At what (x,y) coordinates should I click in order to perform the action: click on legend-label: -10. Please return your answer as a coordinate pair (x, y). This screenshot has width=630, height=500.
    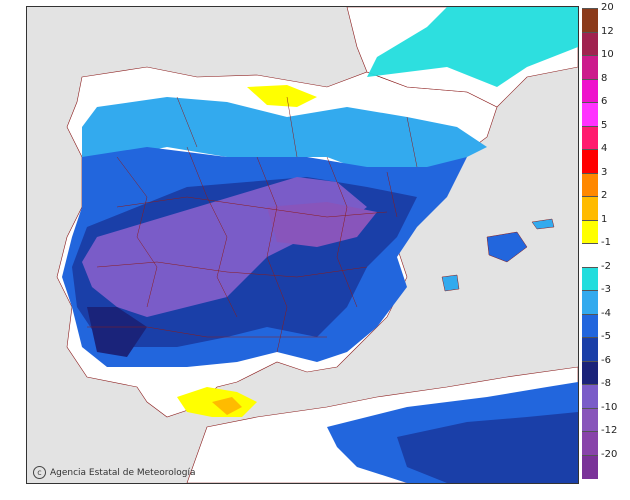
    Looking at the image, I should click on (609, 407).